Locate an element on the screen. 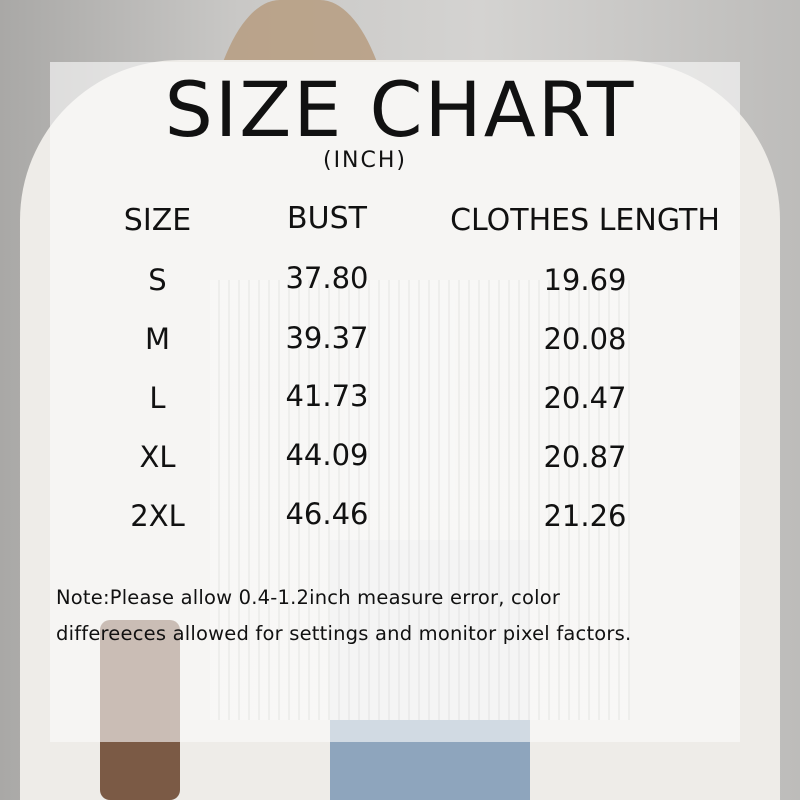  bust-cell: 39.37 is located at coordinates (327, 338).